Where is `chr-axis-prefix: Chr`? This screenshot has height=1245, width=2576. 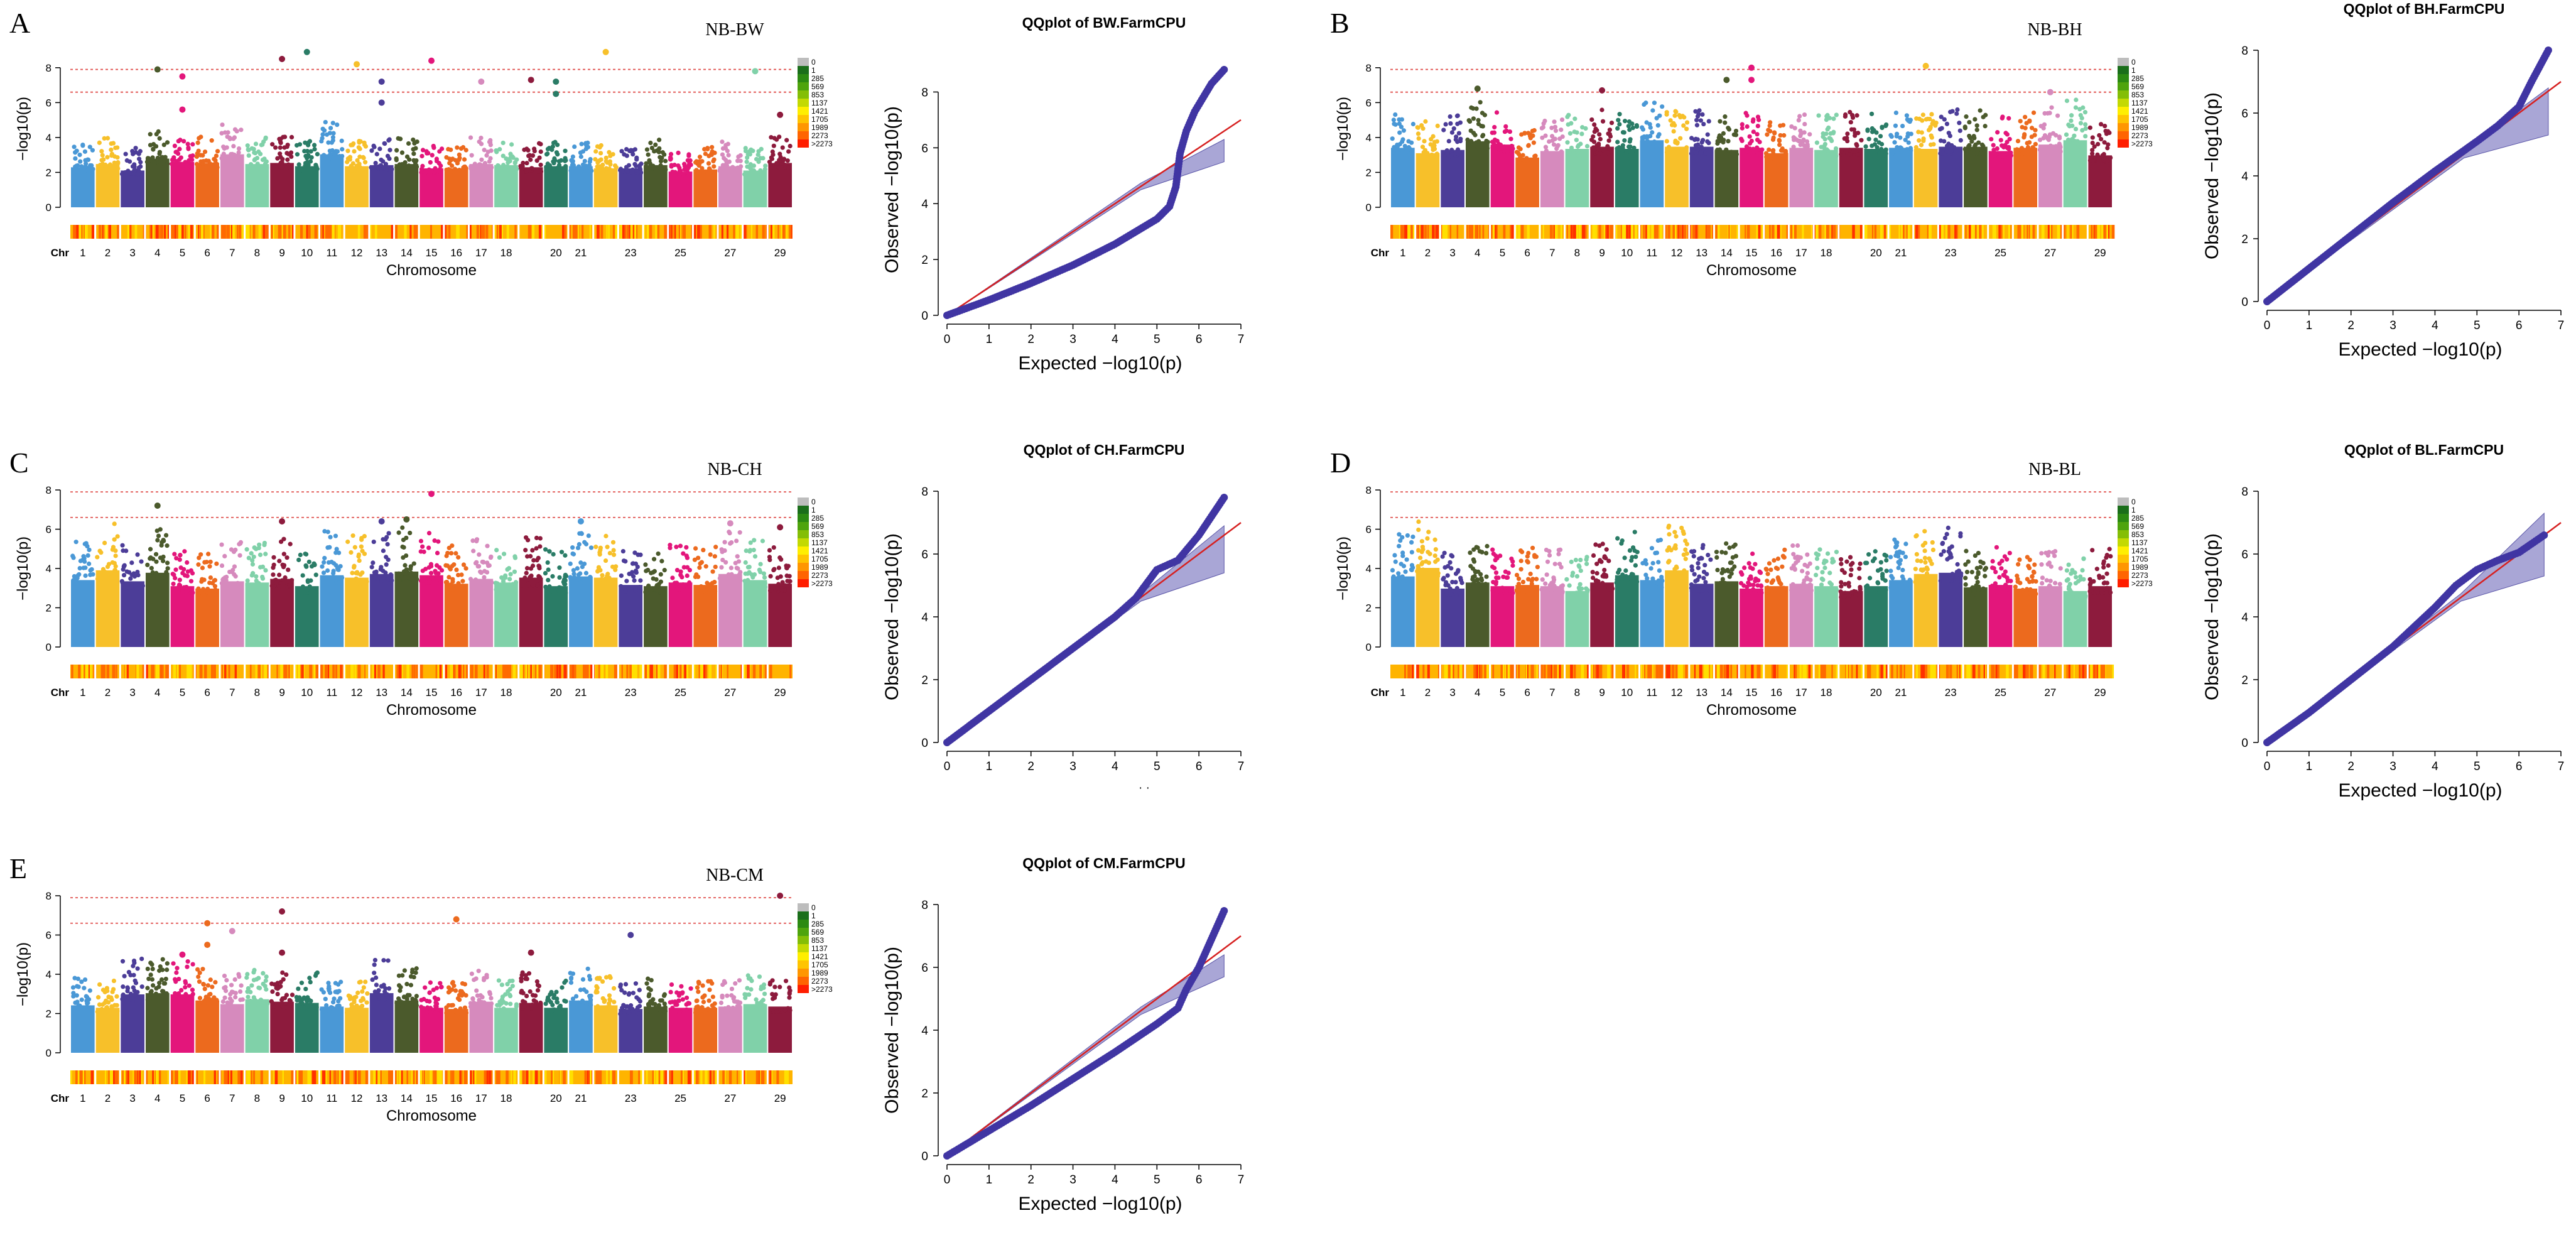
chr-axis-prefix: Chr is located at coordinates (1380, 253).